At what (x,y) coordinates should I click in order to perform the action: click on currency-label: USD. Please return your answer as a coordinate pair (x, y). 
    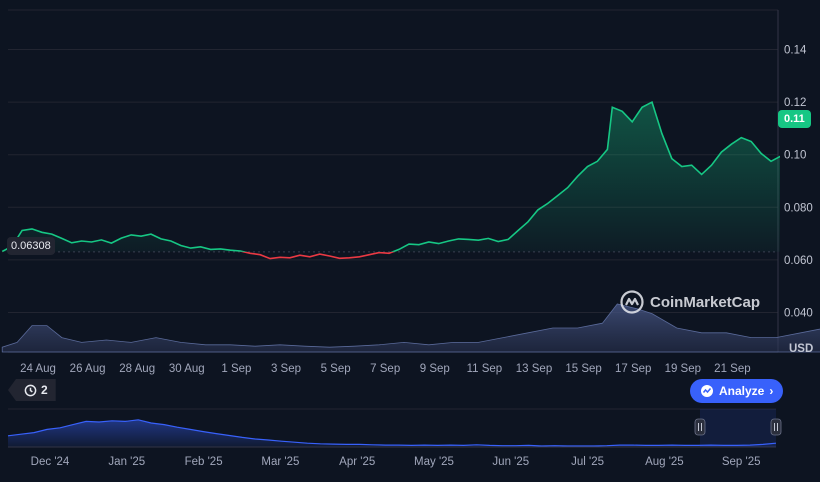
    Looking at the image, I should click on (801, 349).